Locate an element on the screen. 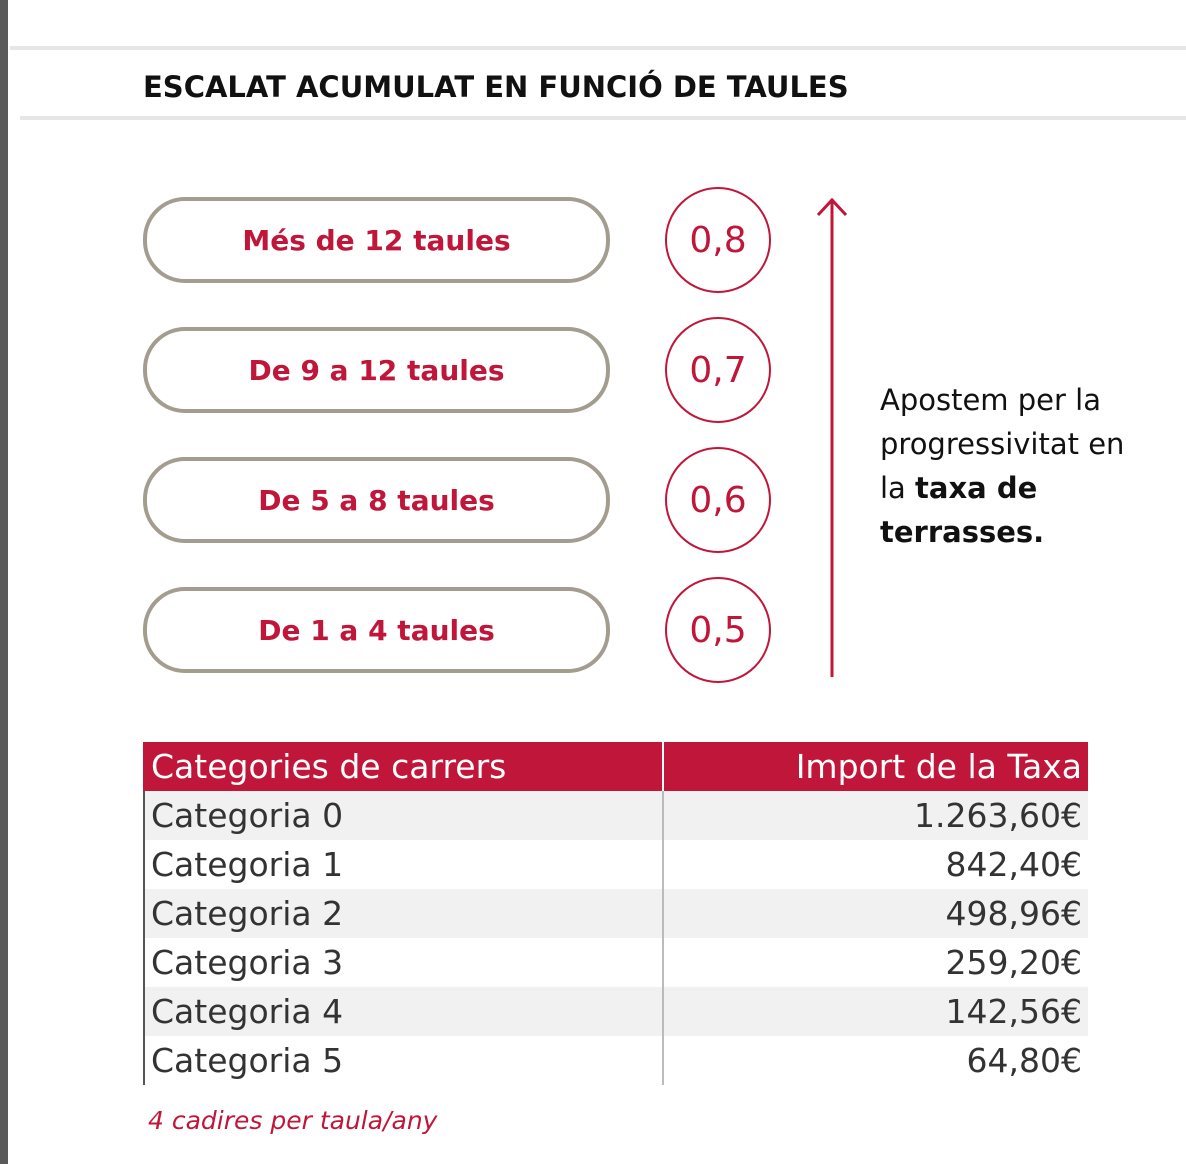  note-text: Apostem per la progressivitat en la is located at coordinates (1002, 444).